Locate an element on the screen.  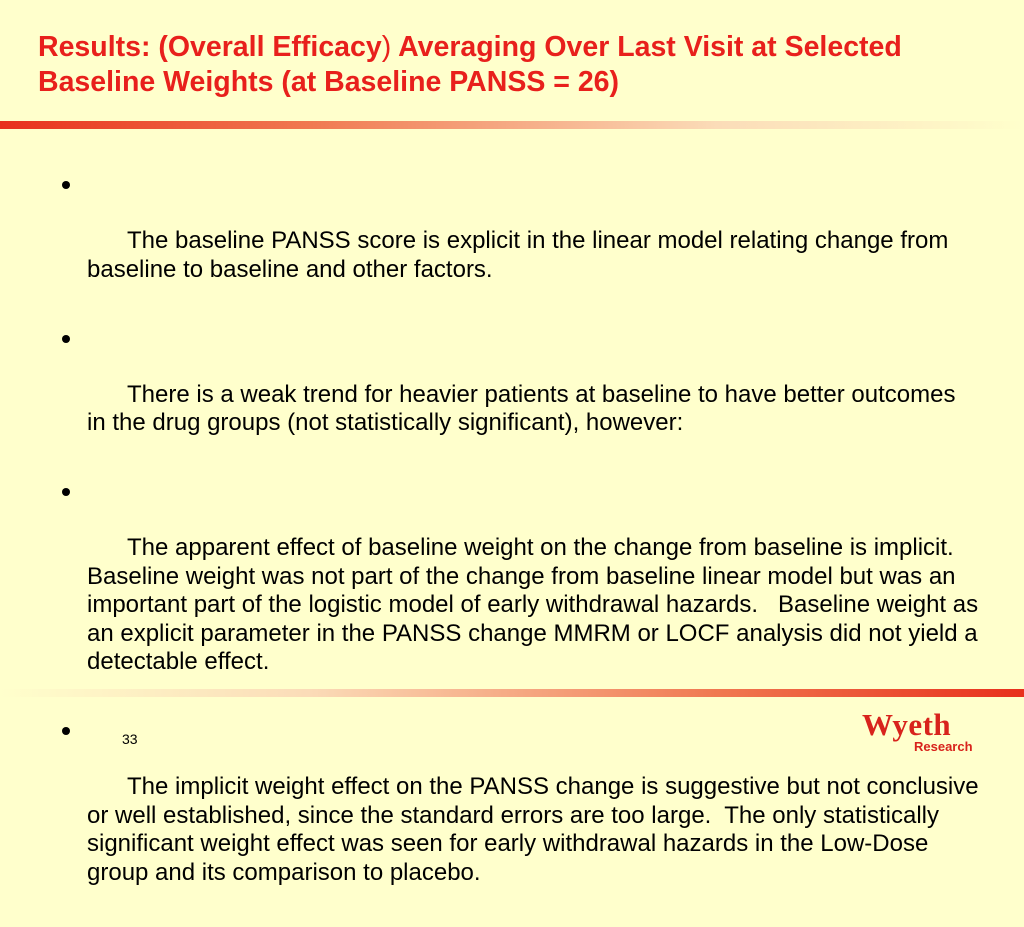
page-number: 33 is located at coordinates (130, 739).